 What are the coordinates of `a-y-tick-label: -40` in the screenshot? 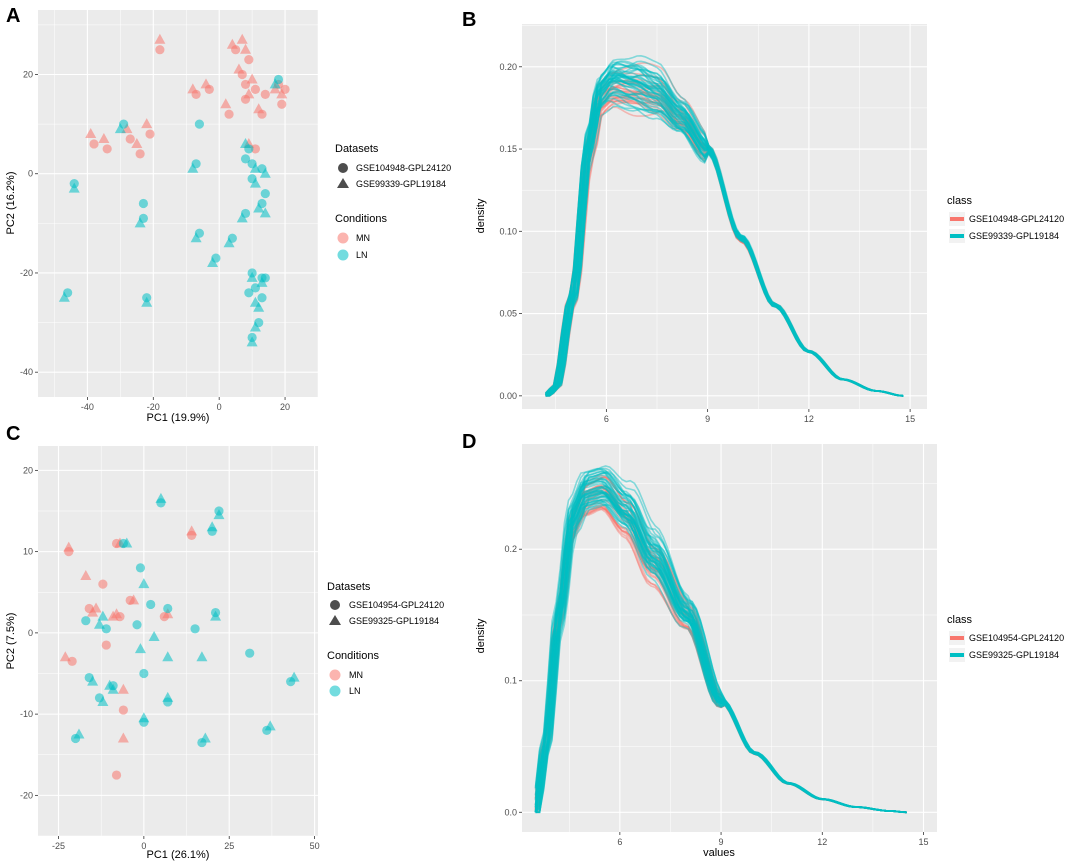 It's located at (26, 372).